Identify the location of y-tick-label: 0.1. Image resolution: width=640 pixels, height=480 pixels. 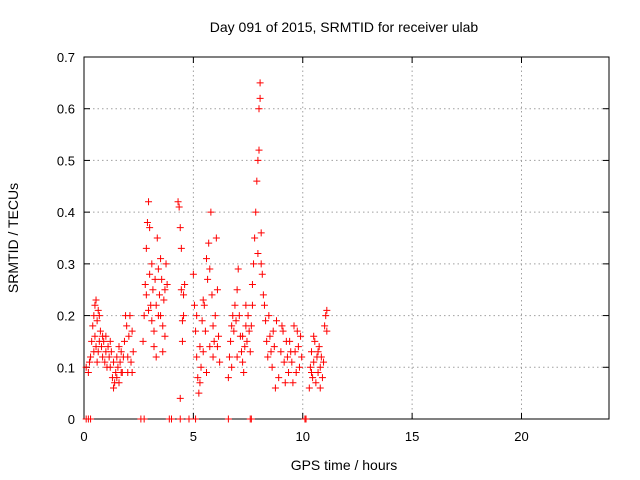
(66, 367).